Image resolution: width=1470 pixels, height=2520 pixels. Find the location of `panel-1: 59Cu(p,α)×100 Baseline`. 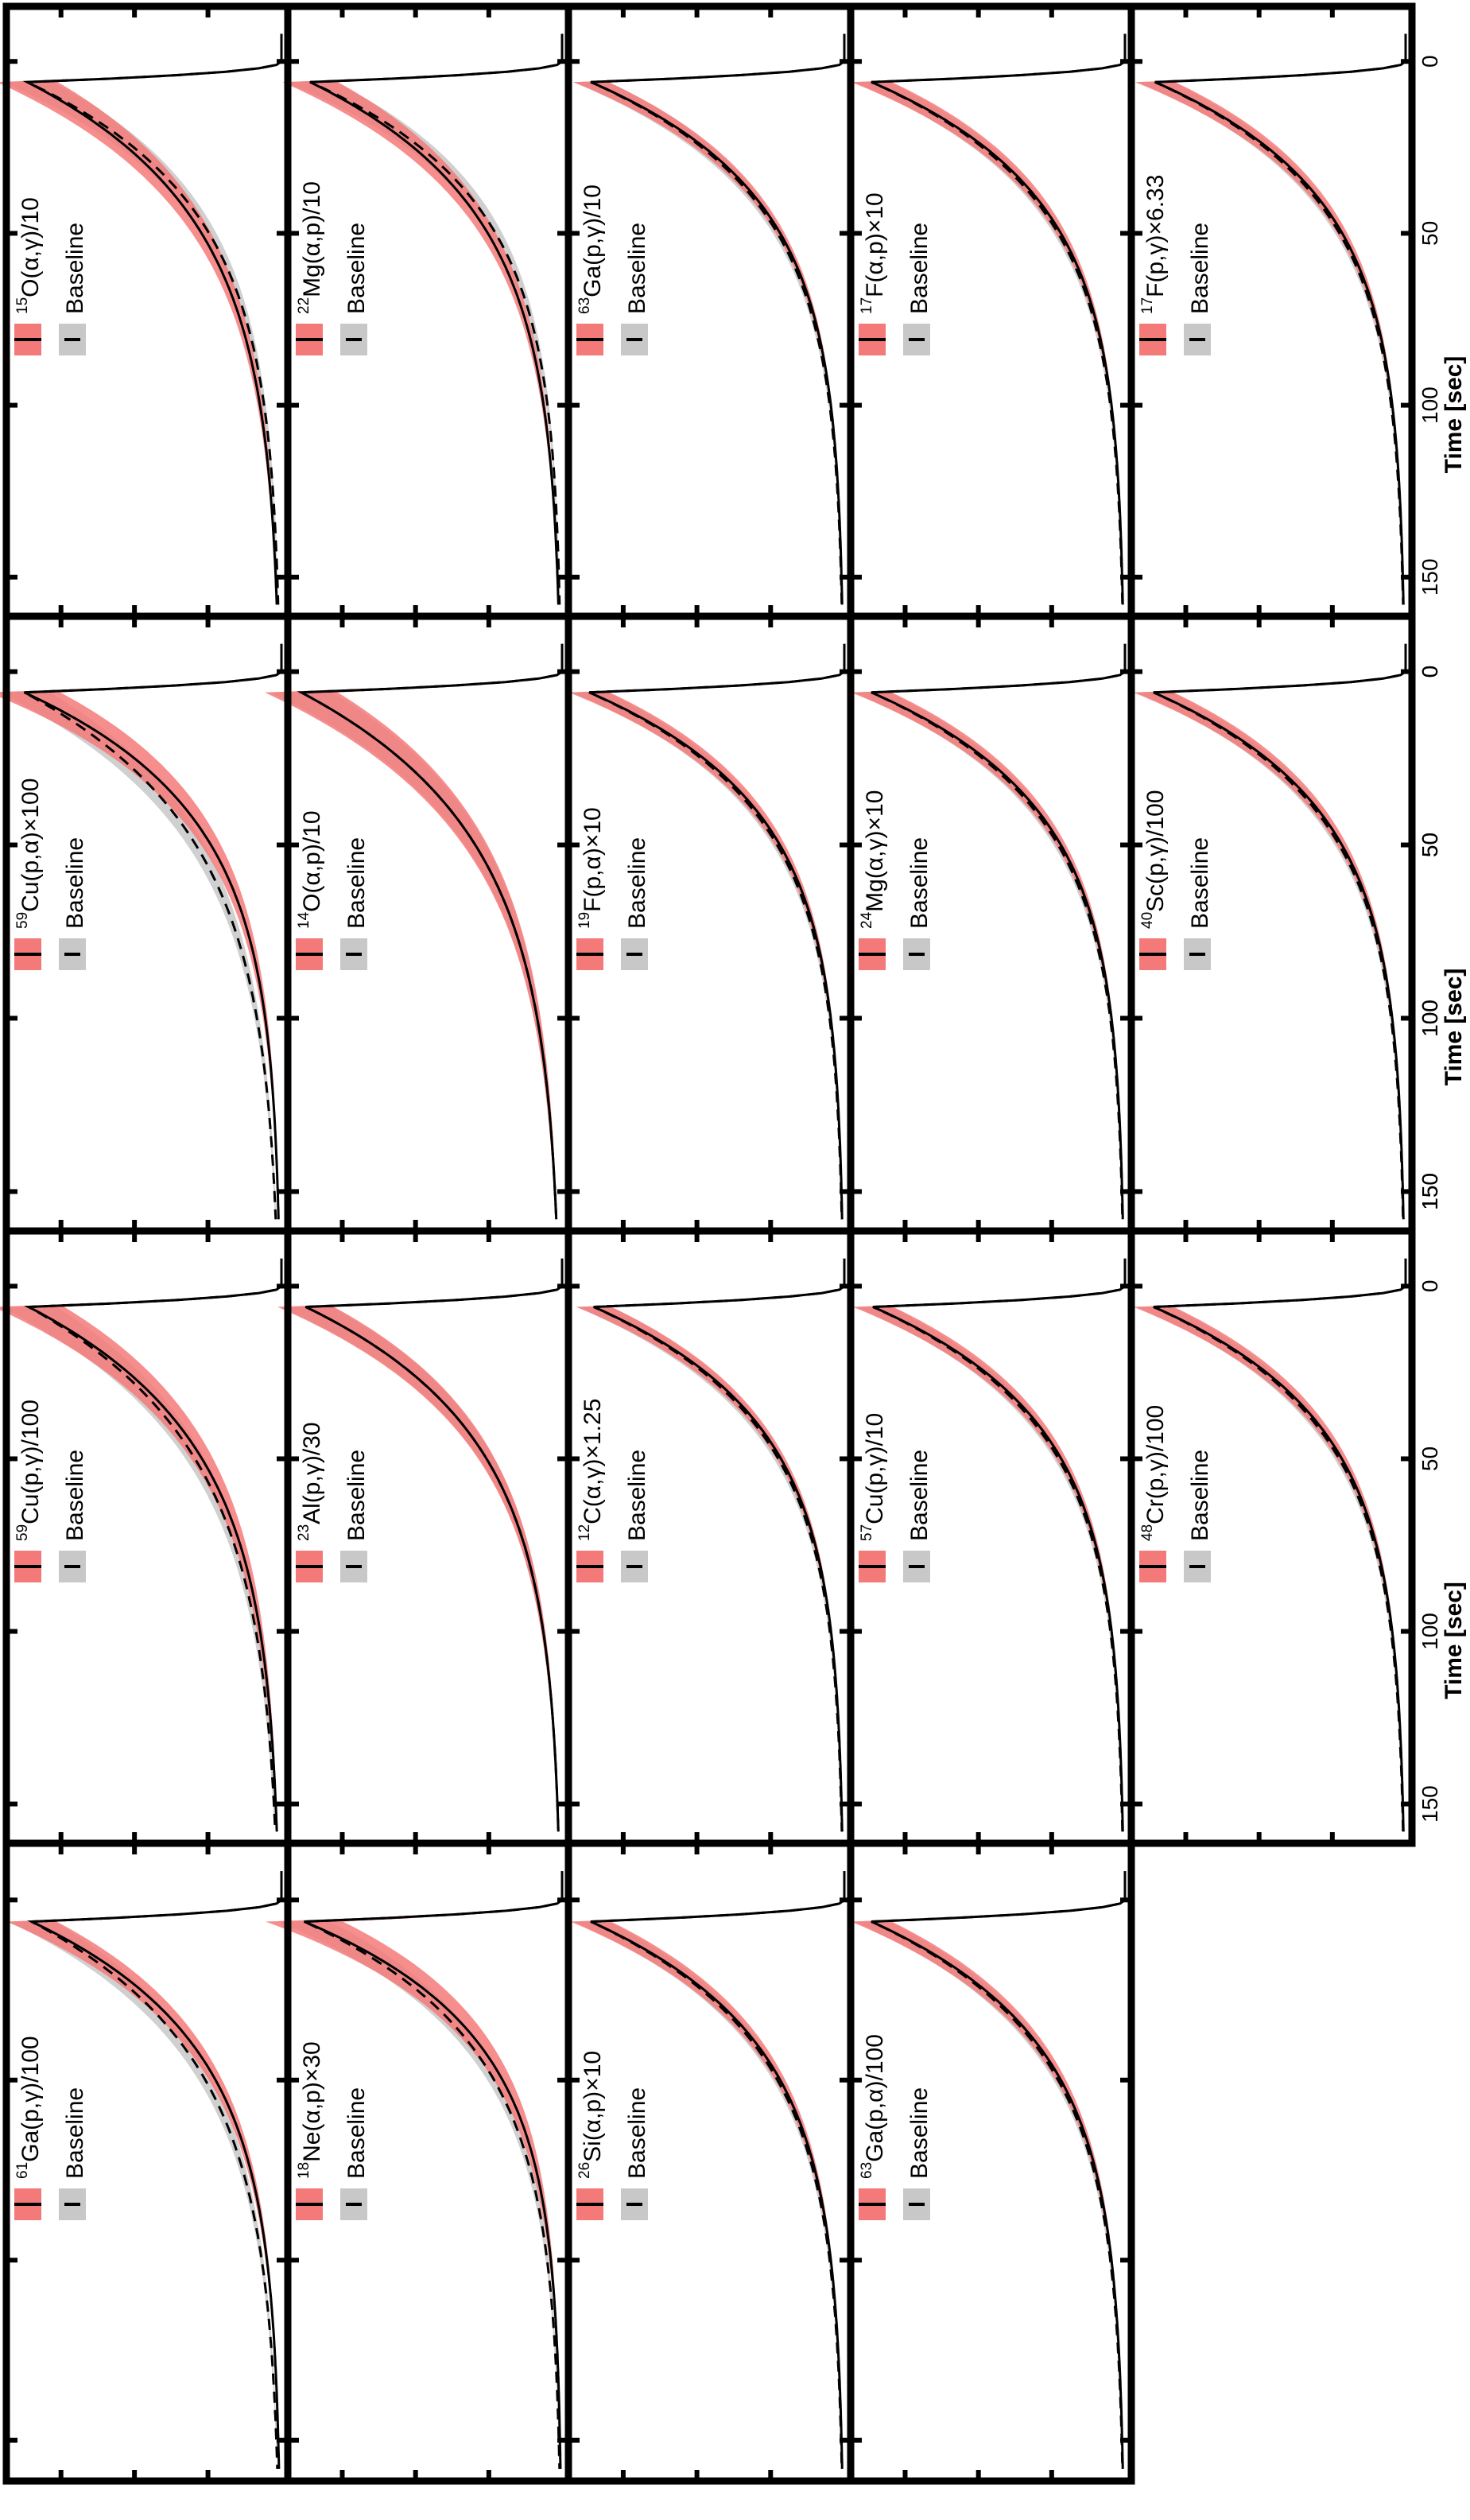

panel-1: 59Cu(p,α)×100 Baseline is located at coordinates (146, 924).